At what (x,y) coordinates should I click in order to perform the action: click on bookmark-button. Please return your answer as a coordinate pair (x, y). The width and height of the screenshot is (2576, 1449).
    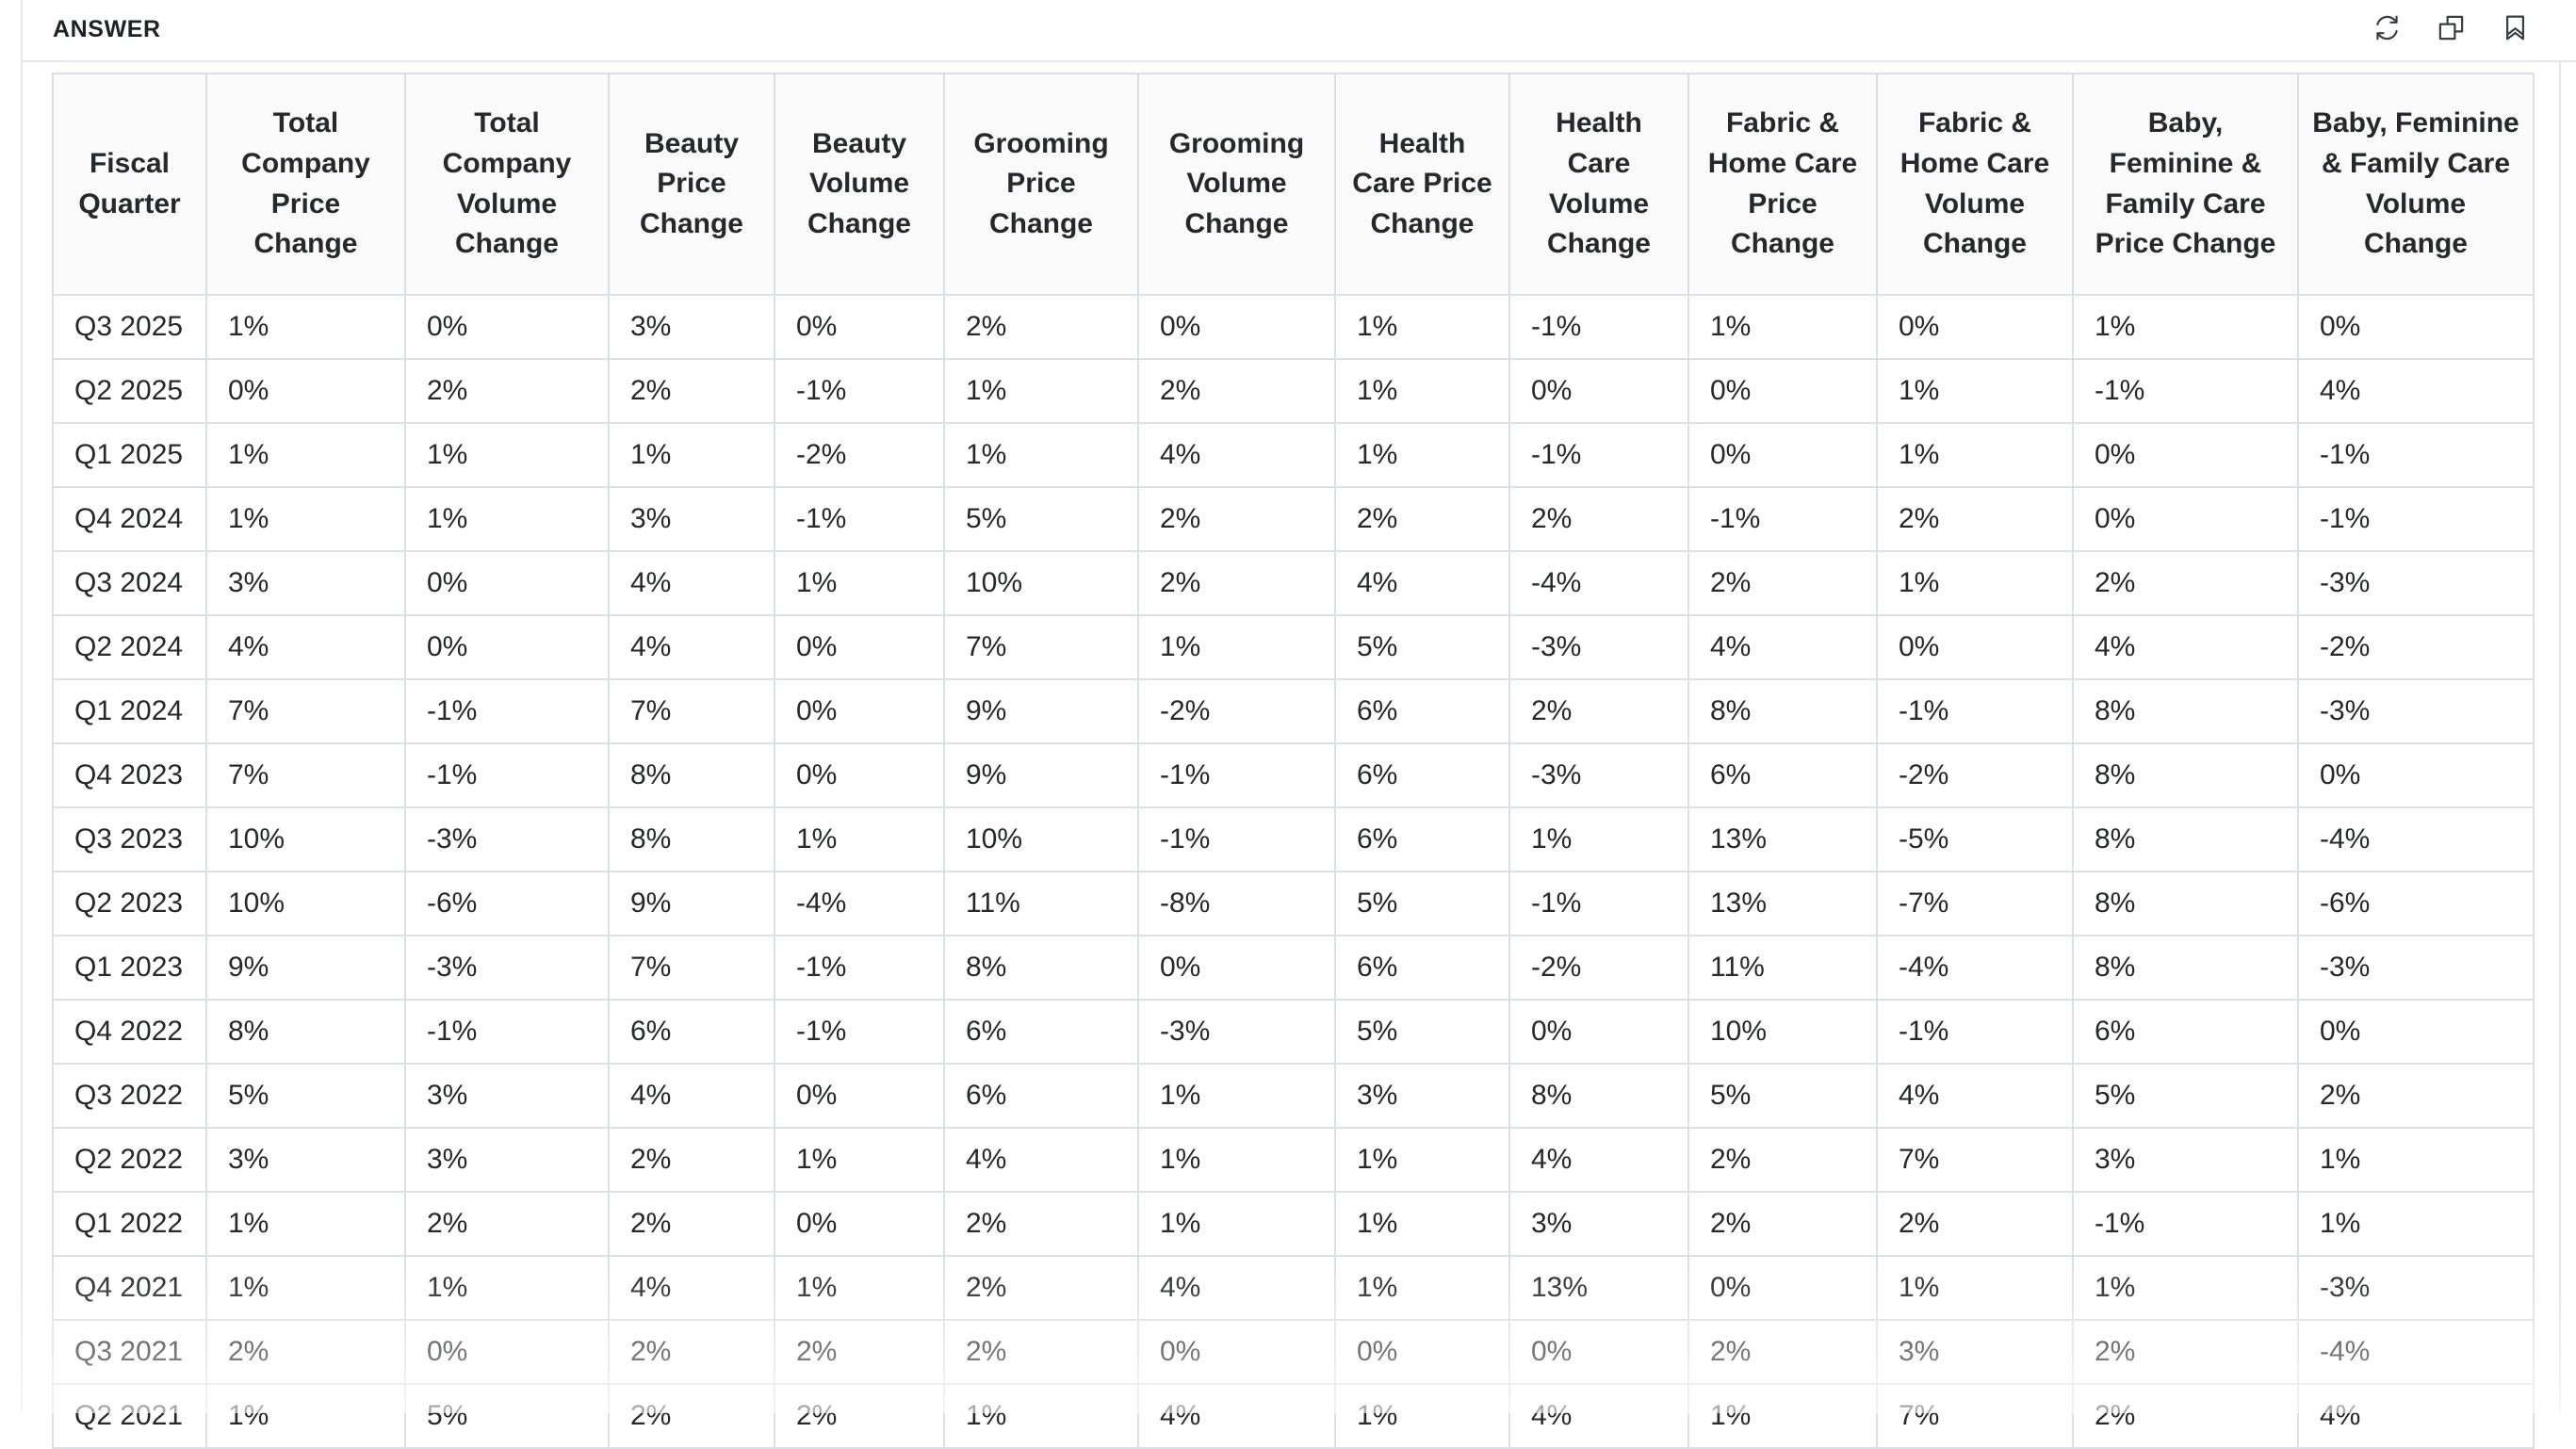
    Looking at the image, I should click on (2515, 29).